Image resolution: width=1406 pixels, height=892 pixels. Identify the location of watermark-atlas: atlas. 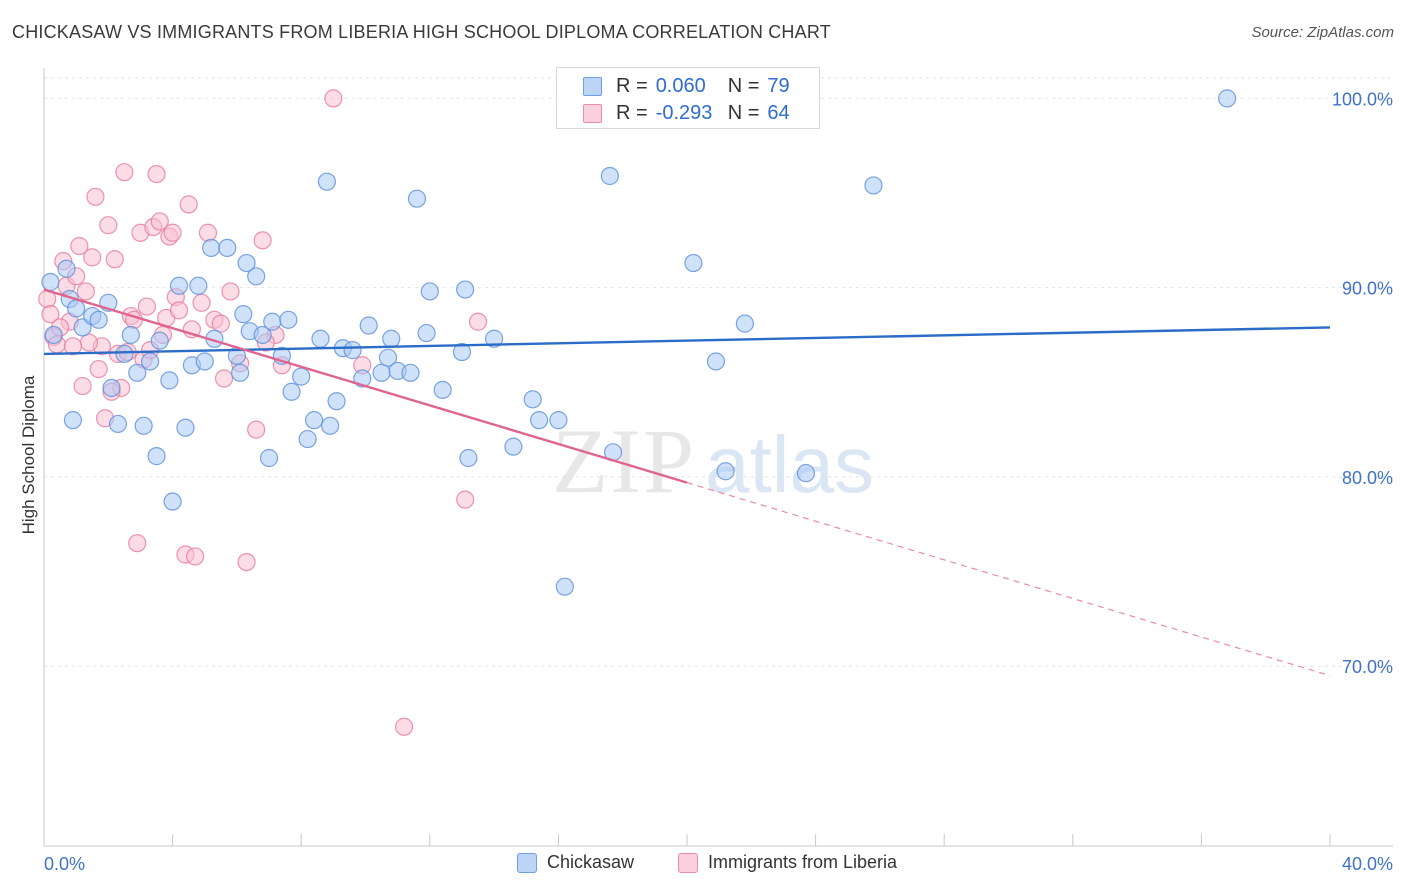
(789, 464).